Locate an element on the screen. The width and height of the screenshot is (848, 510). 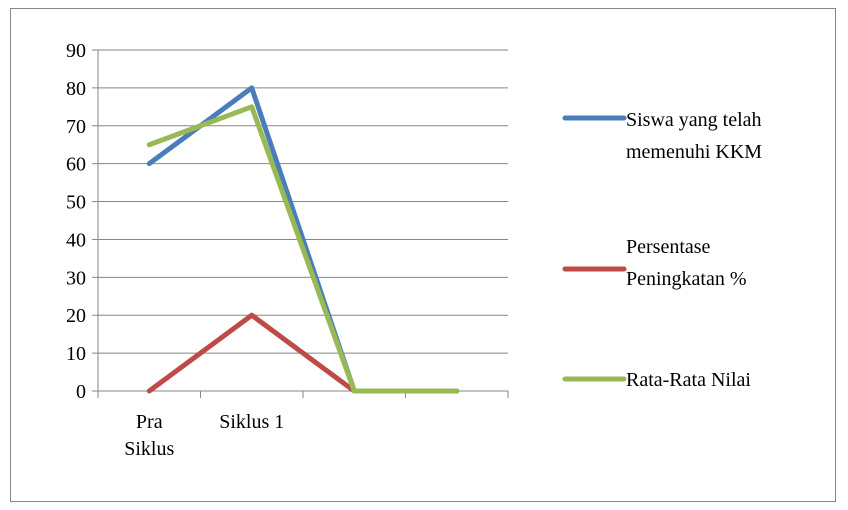
legend-item-3: Rata-Rata Nilai is located at coordinates (656, 380).